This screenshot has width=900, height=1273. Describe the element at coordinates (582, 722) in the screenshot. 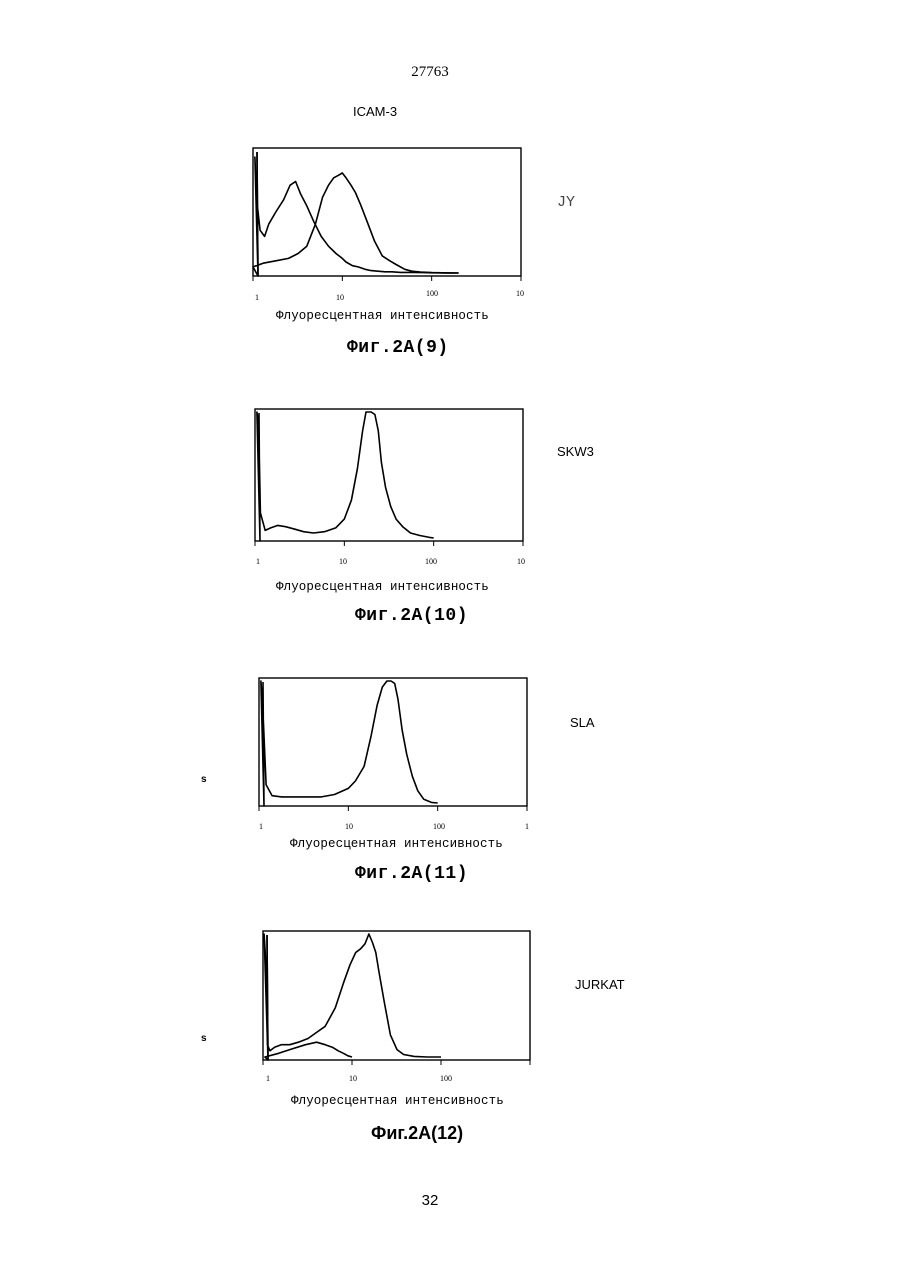

I see `cell-line-label-sla: SLA` at that location.